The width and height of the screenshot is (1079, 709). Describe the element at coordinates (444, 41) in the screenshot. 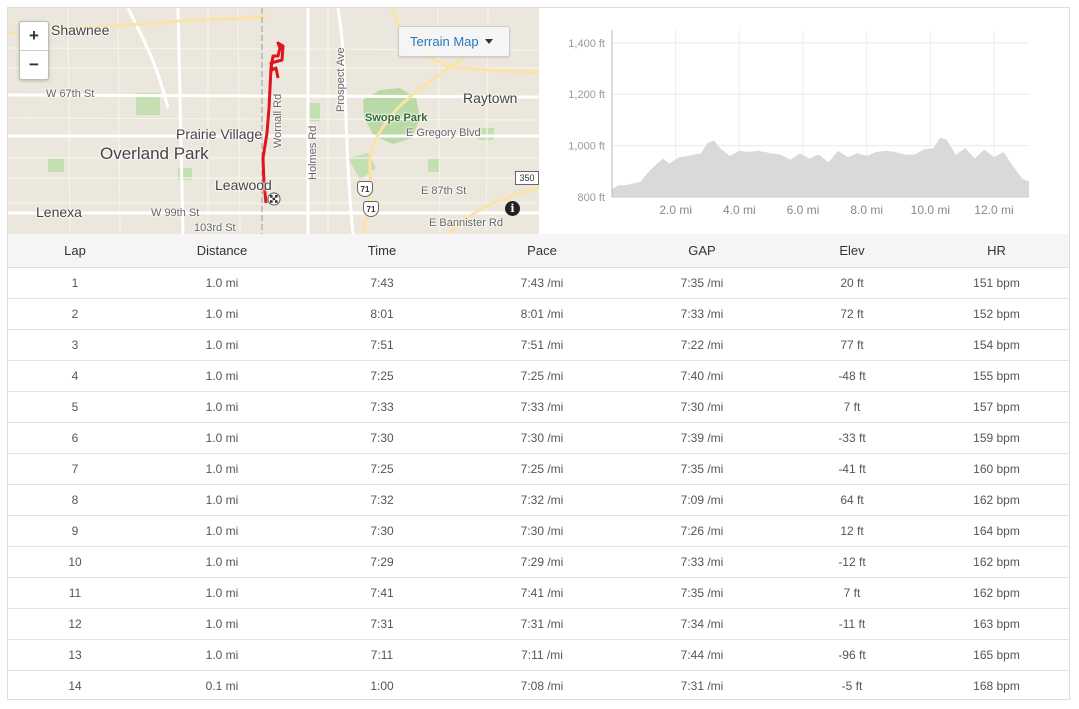

I see `terrain-map-label: Terrain Map` at that location.